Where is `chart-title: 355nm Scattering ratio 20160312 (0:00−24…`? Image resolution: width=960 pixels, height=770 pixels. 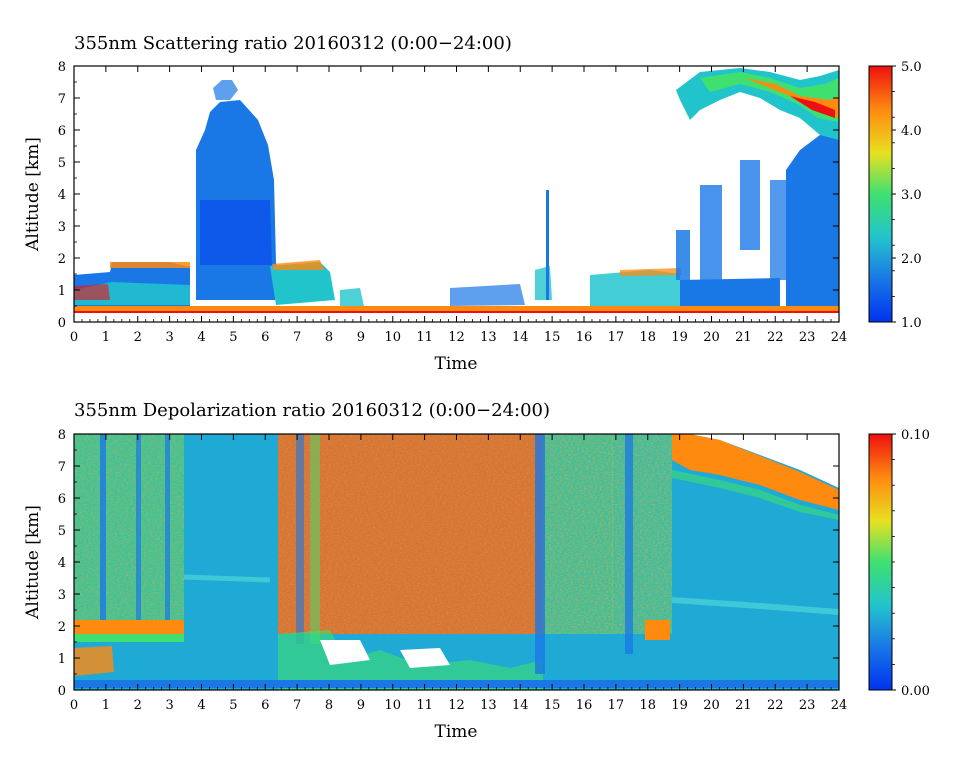 chart-title: 355nm Scattering ratio 20160312 (0:00−24… is located at coordinates (293, 43).